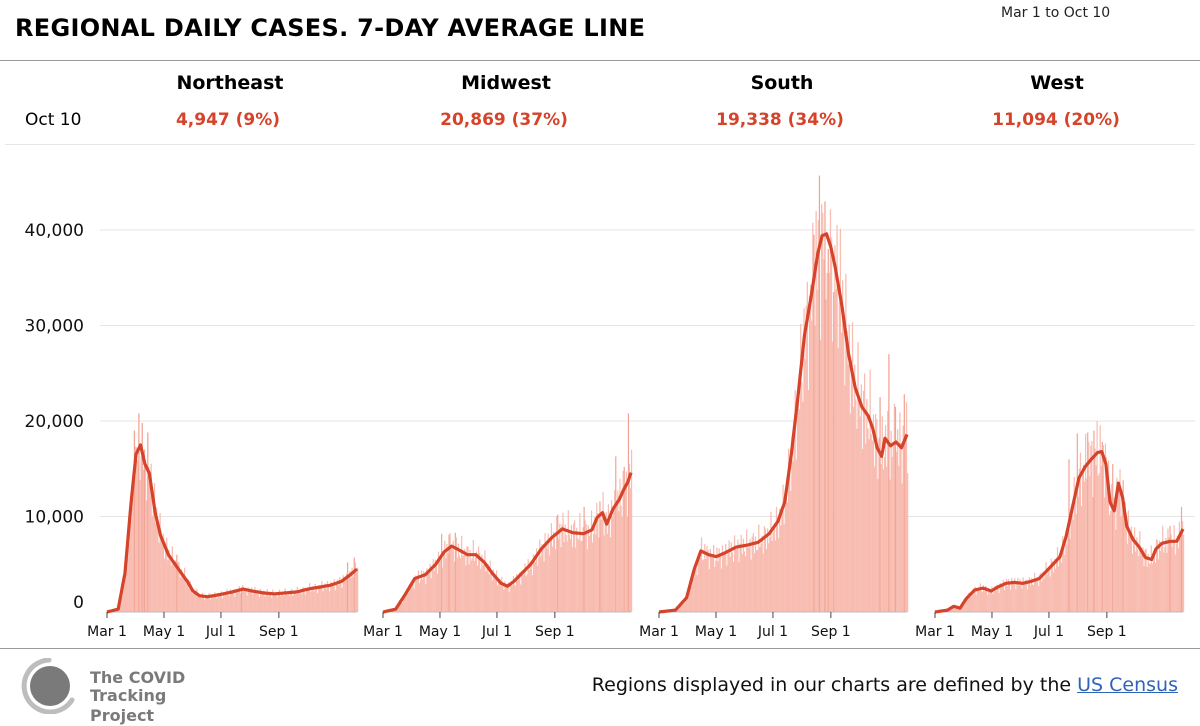 Image resolution: width=1200 pixels, height=726 pixels. What do you see at coordinates (48, 686) in the screenshot?
I see `logo-icon` at bounding box center [48, 686].